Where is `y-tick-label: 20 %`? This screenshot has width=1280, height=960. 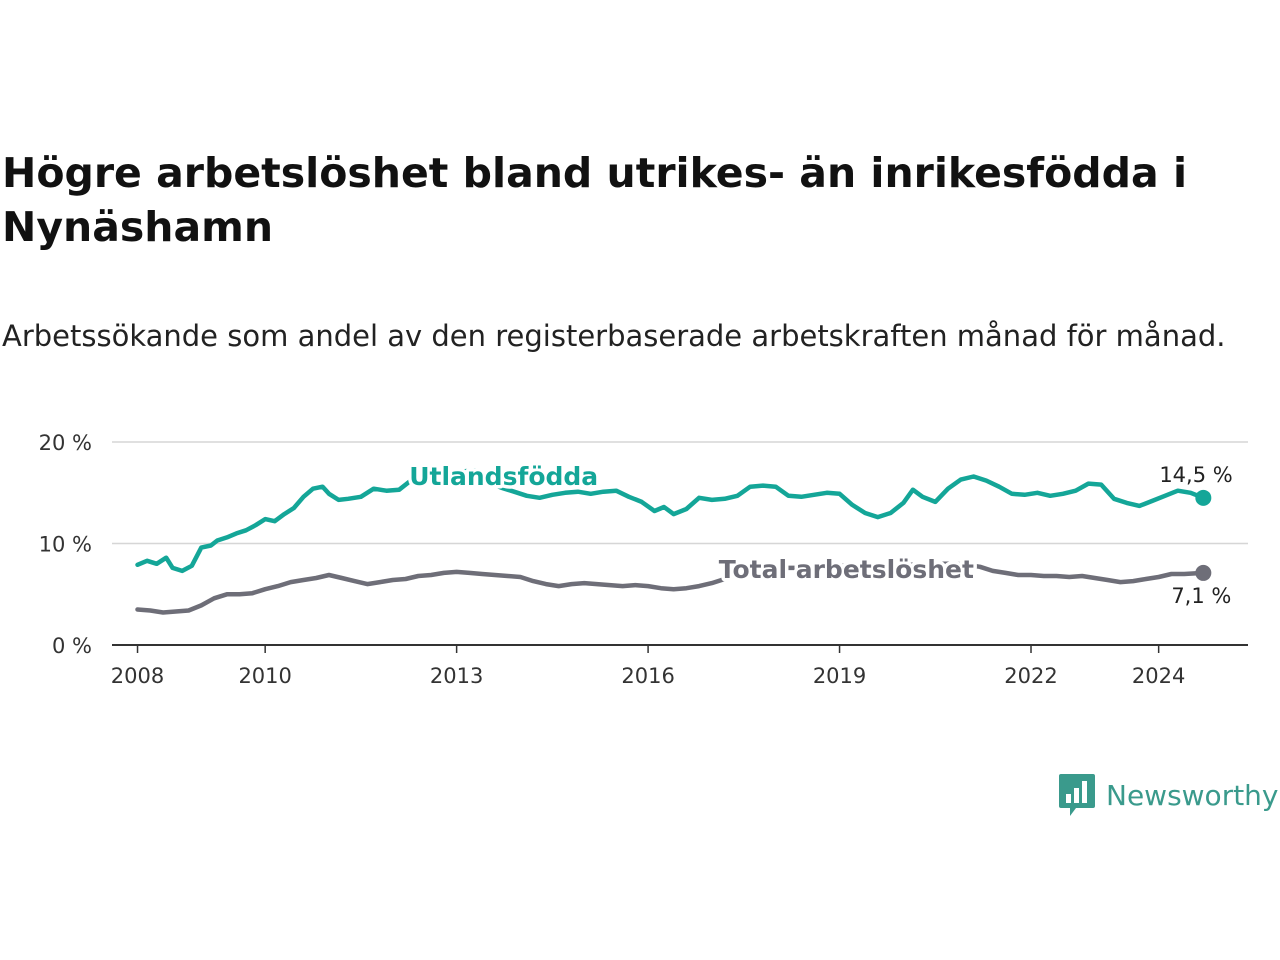 y-tick-label: 20 % is located at coordinates (65, 443).